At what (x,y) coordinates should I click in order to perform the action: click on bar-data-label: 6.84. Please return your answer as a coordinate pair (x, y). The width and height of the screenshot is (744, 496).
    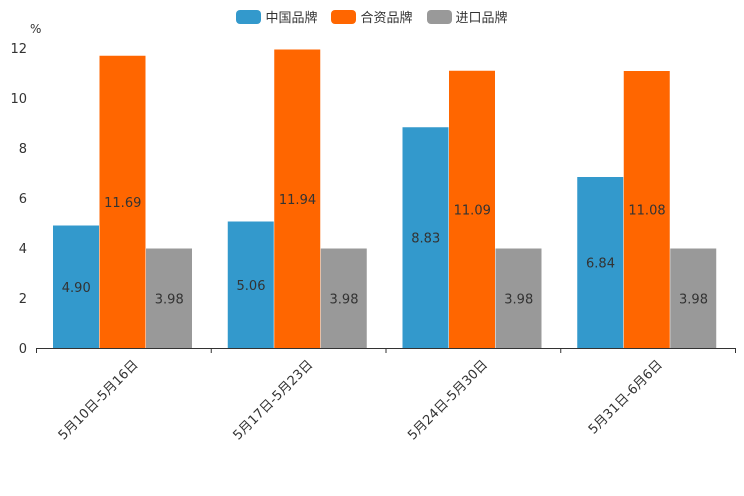
    Looking at the image, I should click on (600, 264).